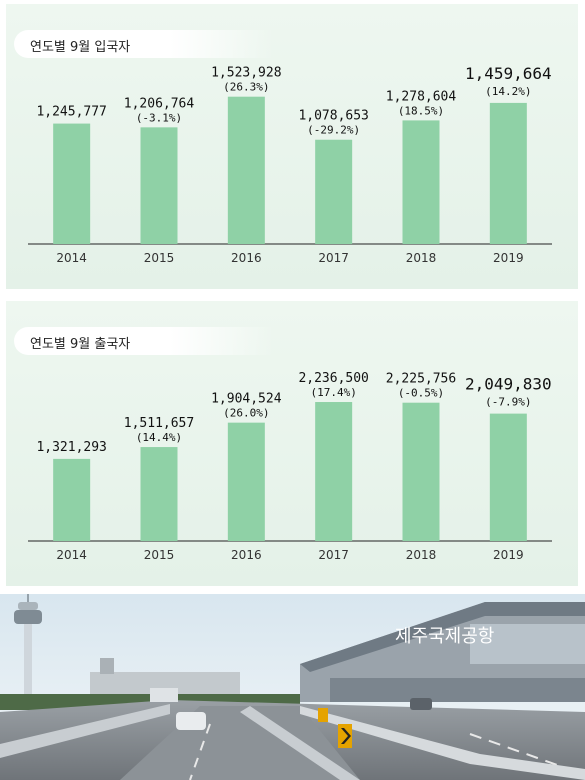  Describe the element at coordinates (80, 47) in the screenshot. I see `chart-title: 연도별 9월 입국자` at that location.